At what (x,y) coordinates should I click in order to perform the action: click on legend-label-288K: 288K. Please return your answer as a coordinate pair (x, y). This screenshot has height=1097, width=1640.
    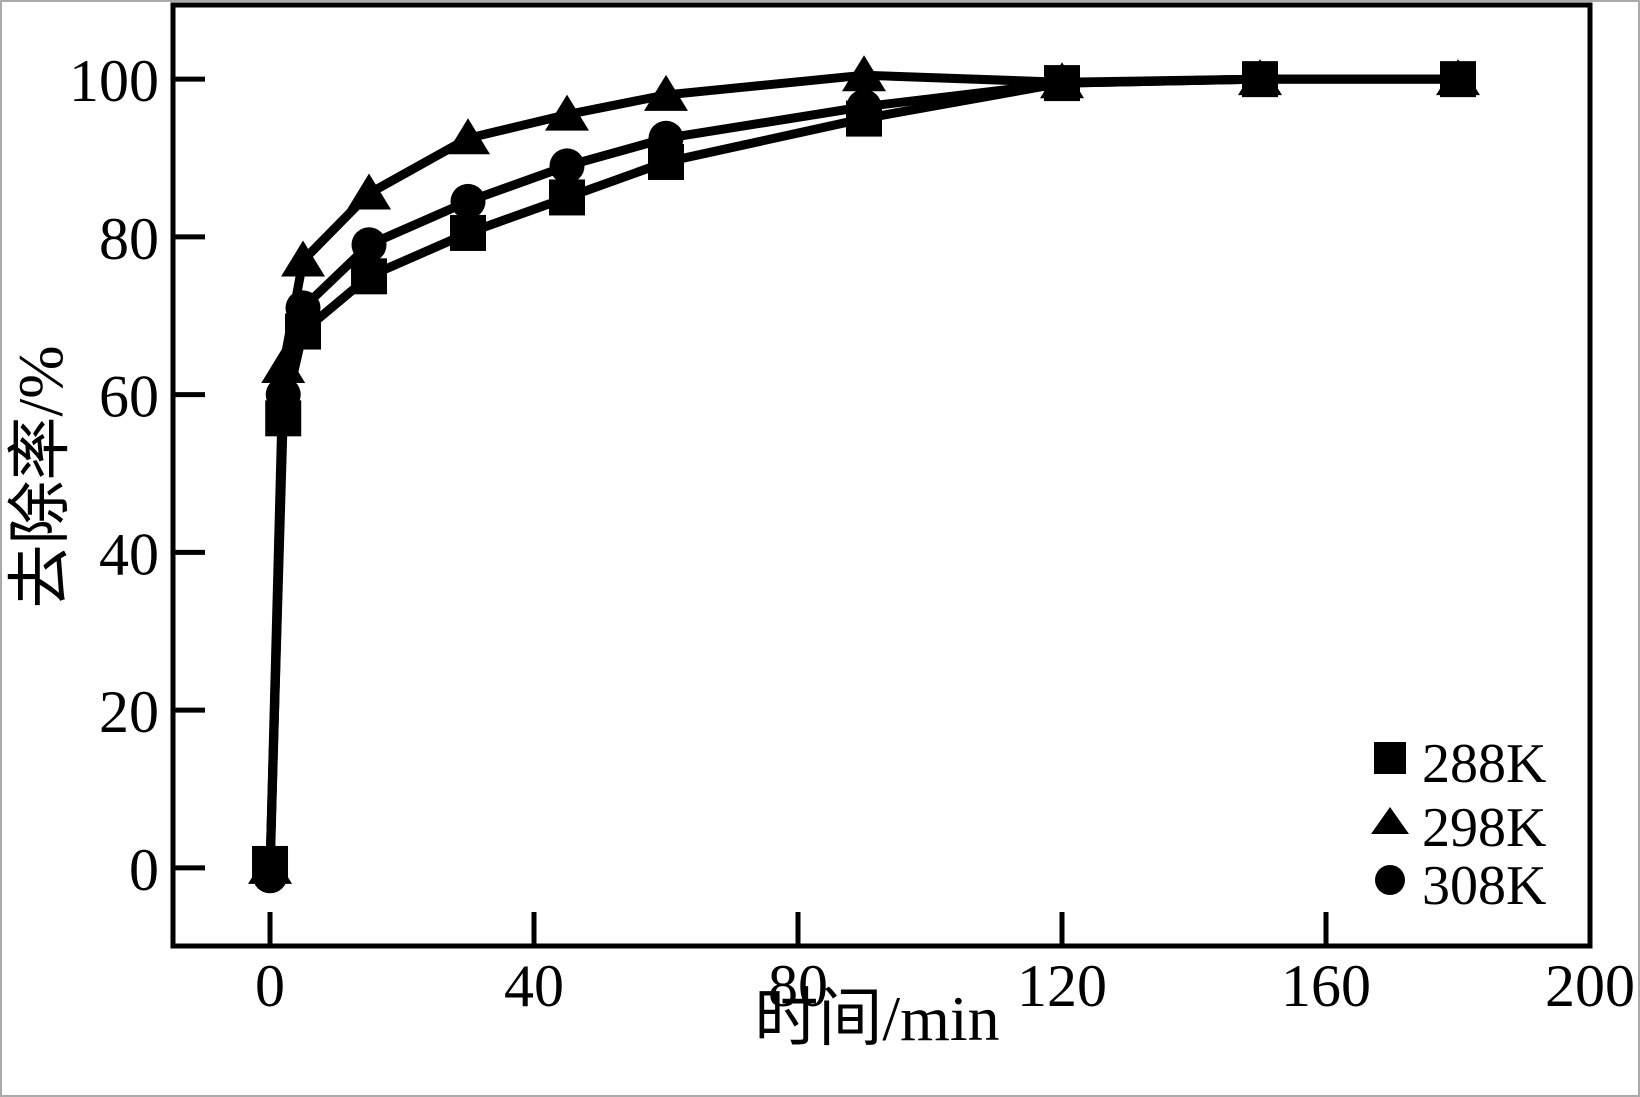
    Looking at the image, I should click on (1484, 764).